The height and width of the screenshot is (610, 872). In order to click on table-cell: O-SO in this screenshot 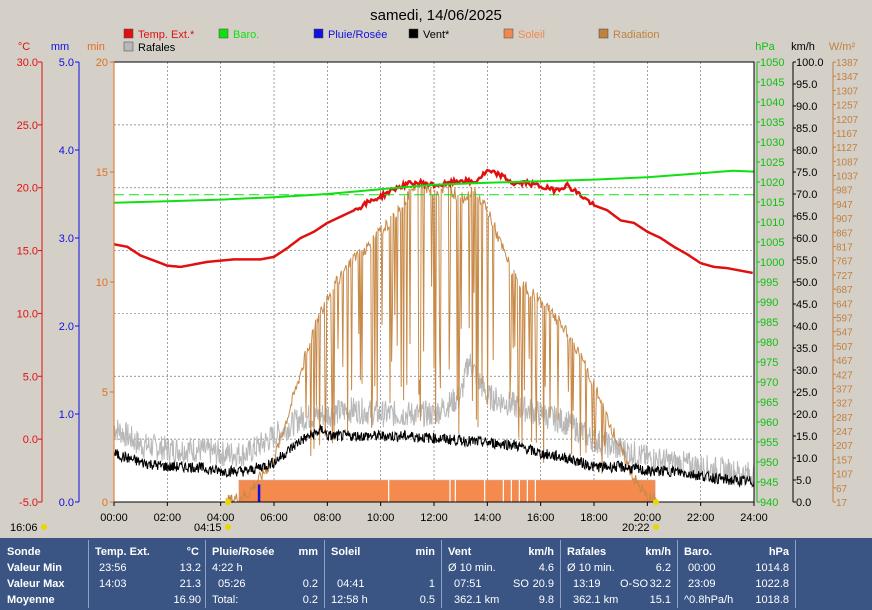, I will do `click(634, 584)`.